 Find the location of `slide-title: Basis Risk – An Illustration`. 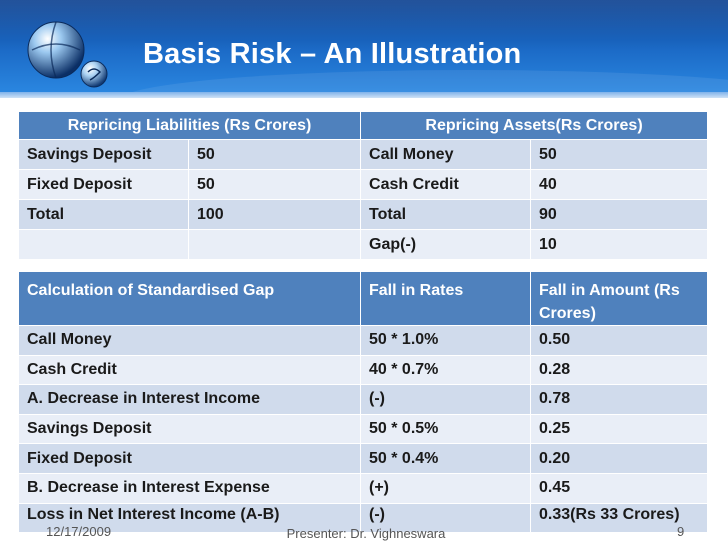

slide-title: Basis Risk – An Illustration is located at coordinates (332, 54).